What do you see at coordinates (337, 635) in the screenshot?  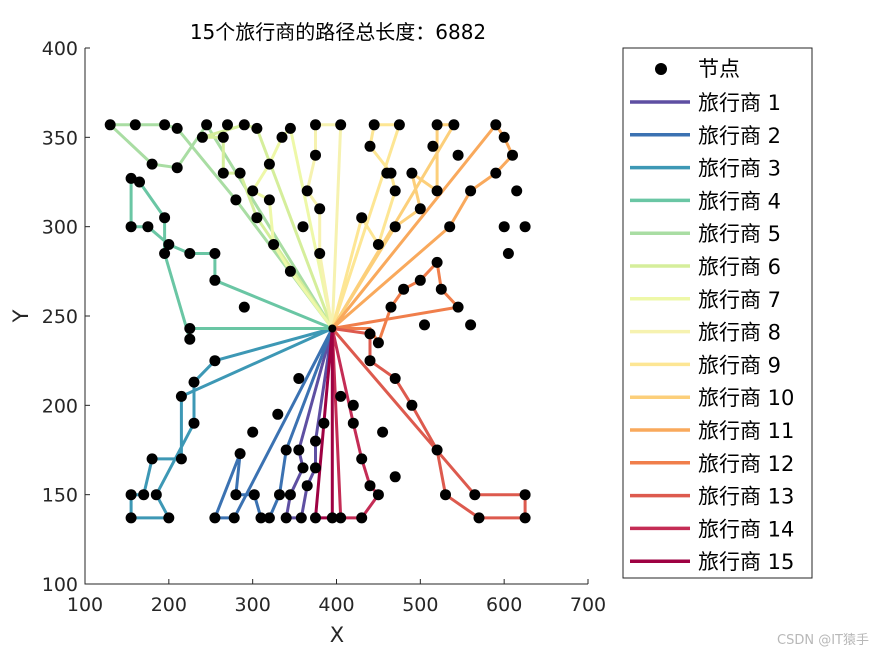 I see `x-axis-label: X` at bounding box center [337, 635].